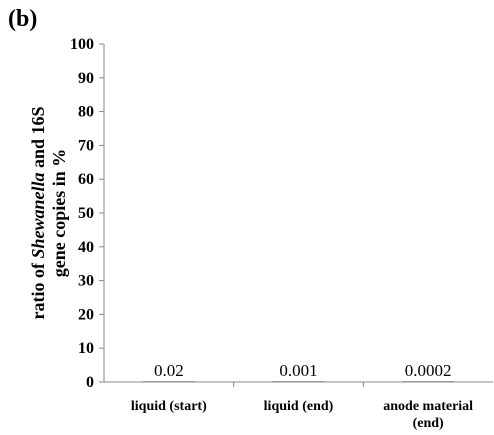 This screenshot has height=435, width=494. Describe the element at coordinates (86, 281) in the screenshot. I see `y-tick-label: 30` at that location.